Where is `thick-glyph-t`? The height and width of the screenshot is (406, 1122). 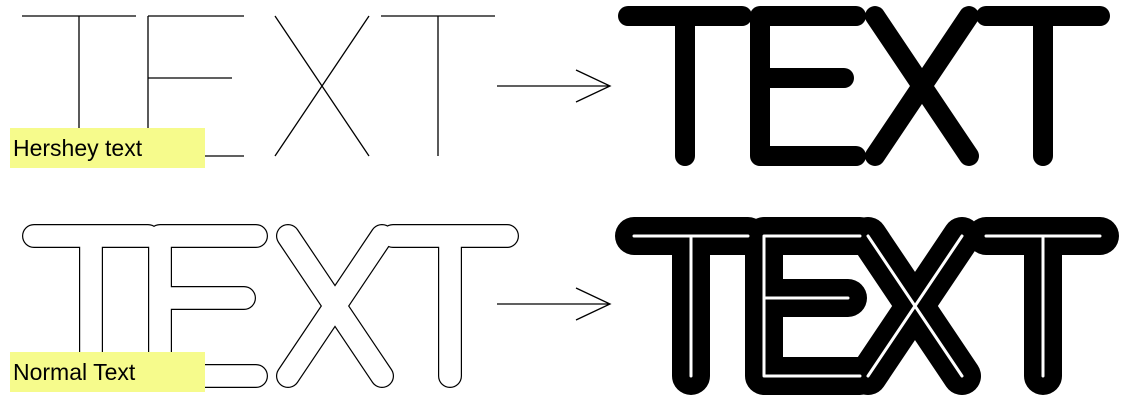 thick-glyph-t is located at coordinates (685, 86).